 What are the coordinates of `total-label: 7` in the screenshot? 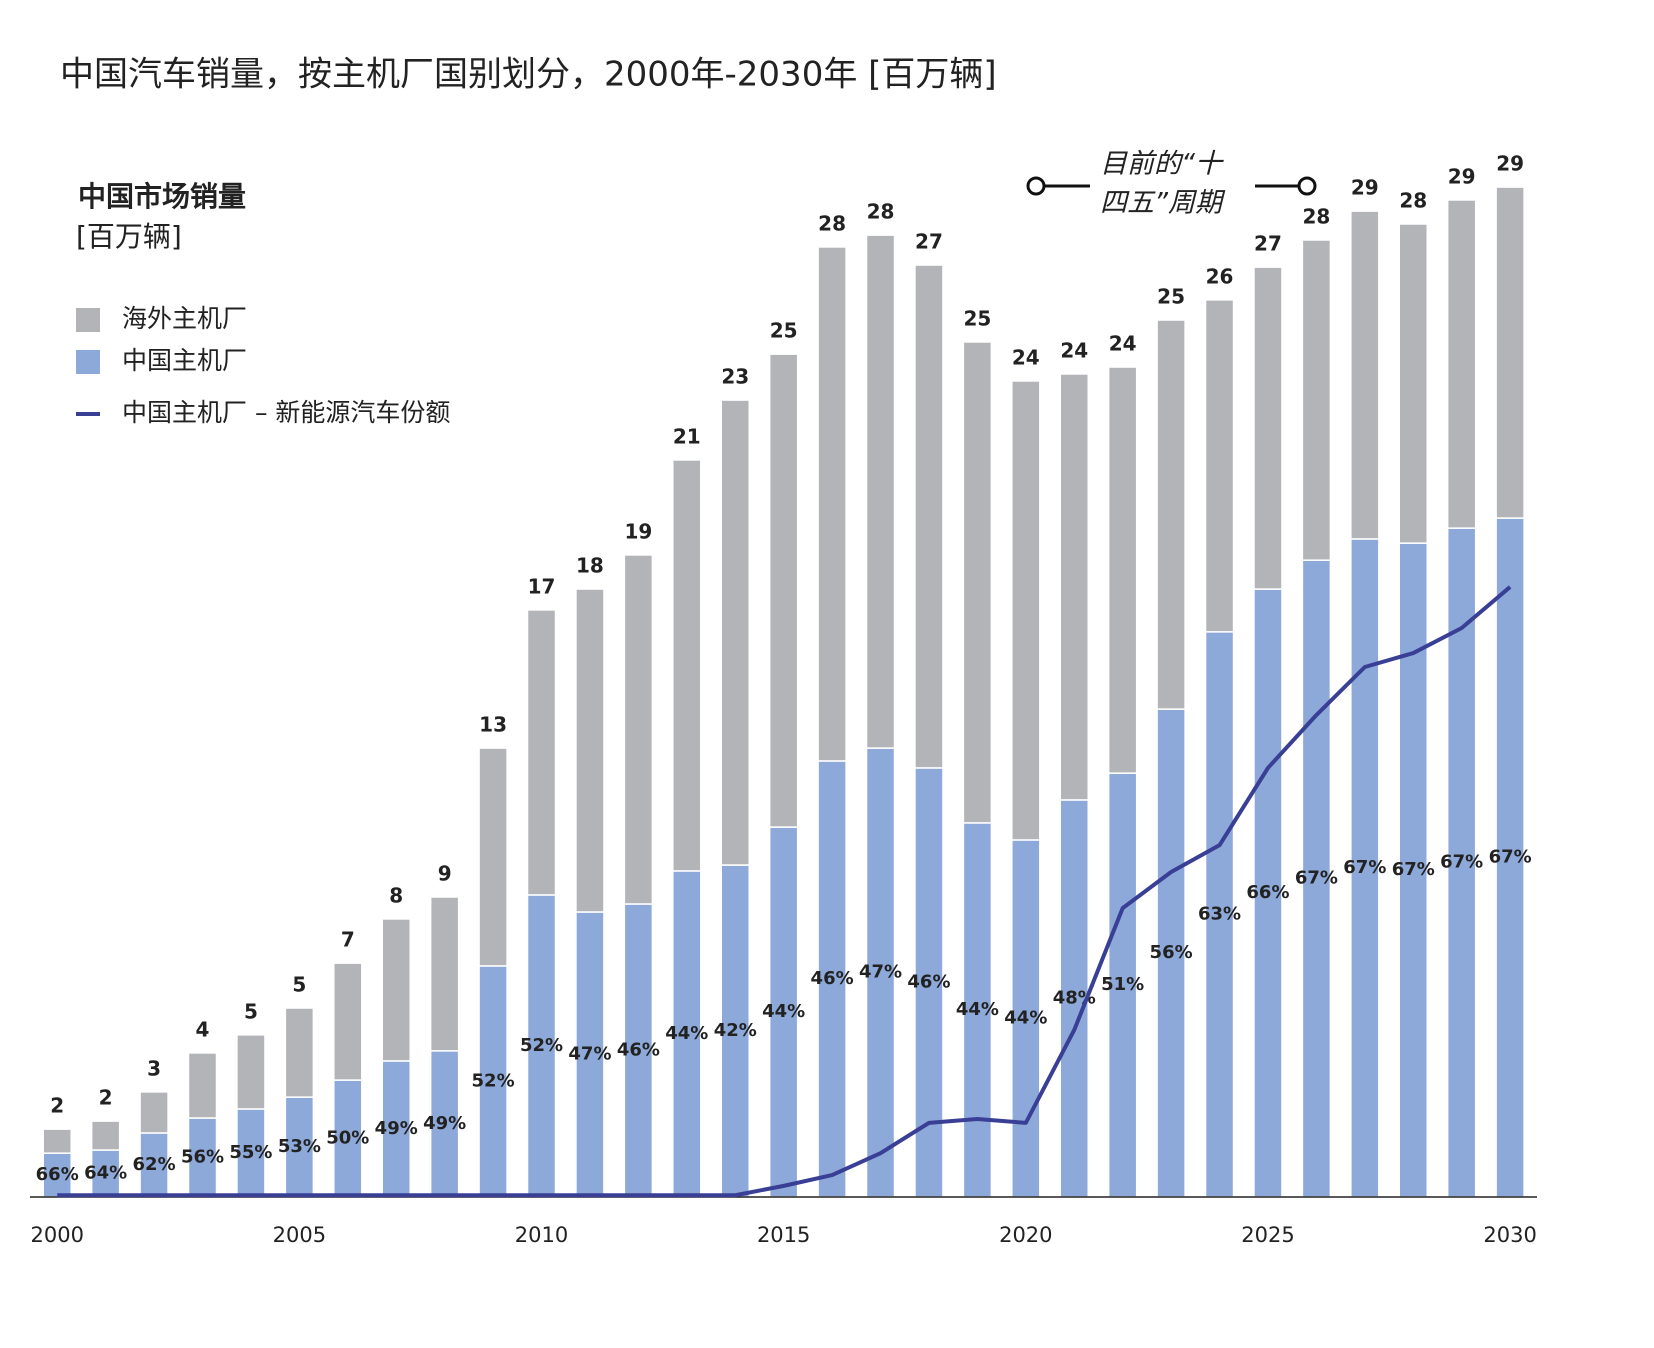 It's located at (348, 940).